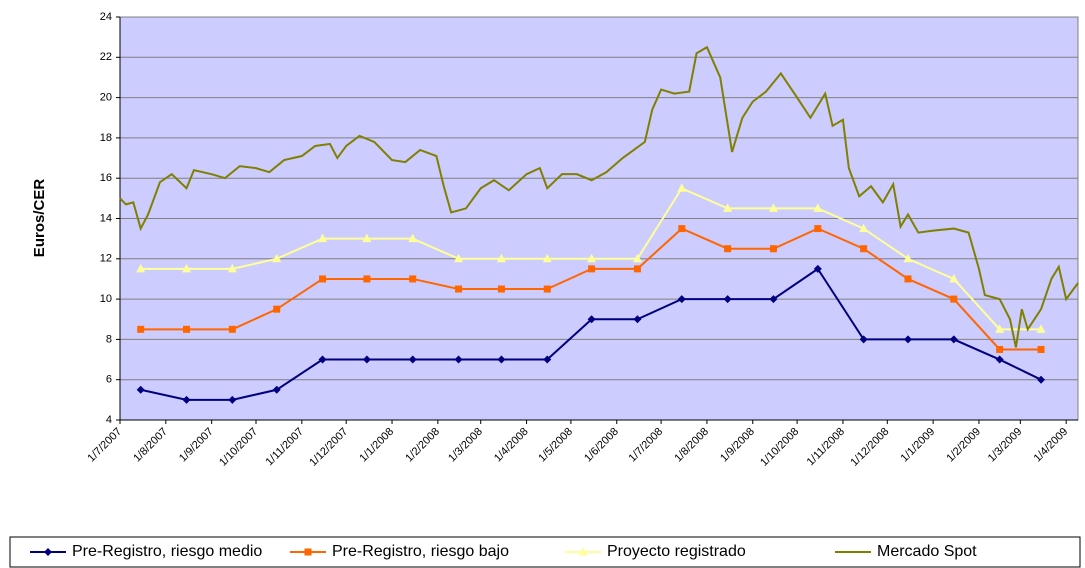 The width and height of the screenshot is (1085, 568). I want to click on x-tick-label: 1/7/2008, so click(645, 445).